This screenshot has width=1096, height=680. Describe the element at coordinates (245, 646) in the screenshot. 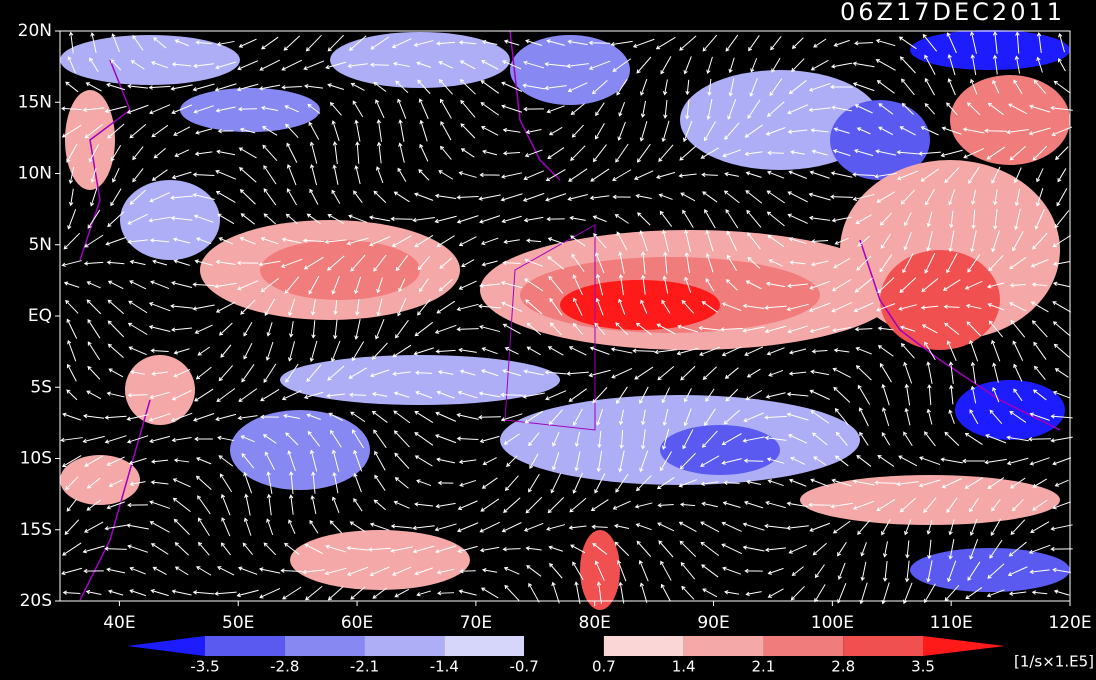

I see `colorbar-box` at that location.